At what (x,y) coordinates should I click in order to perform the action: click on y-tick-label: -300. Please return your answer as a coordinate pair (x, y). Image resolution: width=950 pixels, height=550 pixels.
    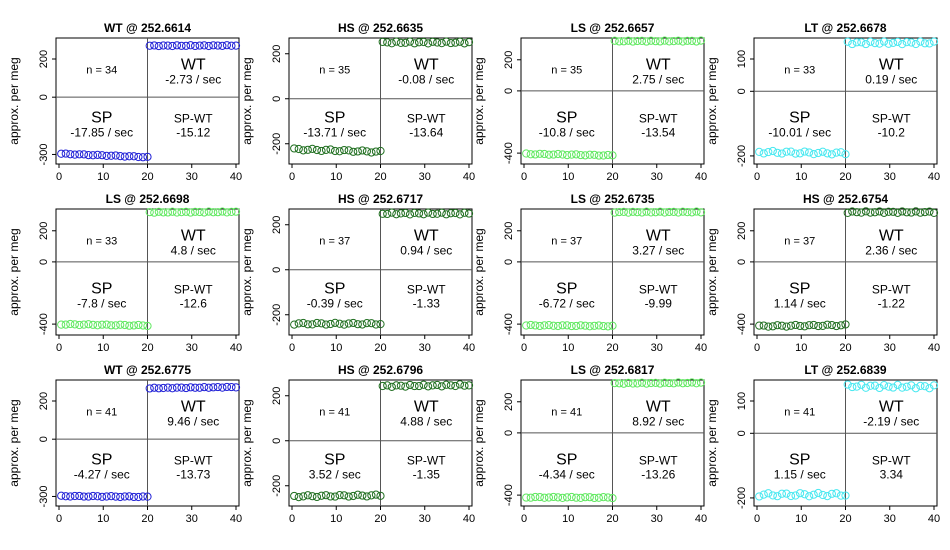
    Looking at the image, I should click on (44, 496).